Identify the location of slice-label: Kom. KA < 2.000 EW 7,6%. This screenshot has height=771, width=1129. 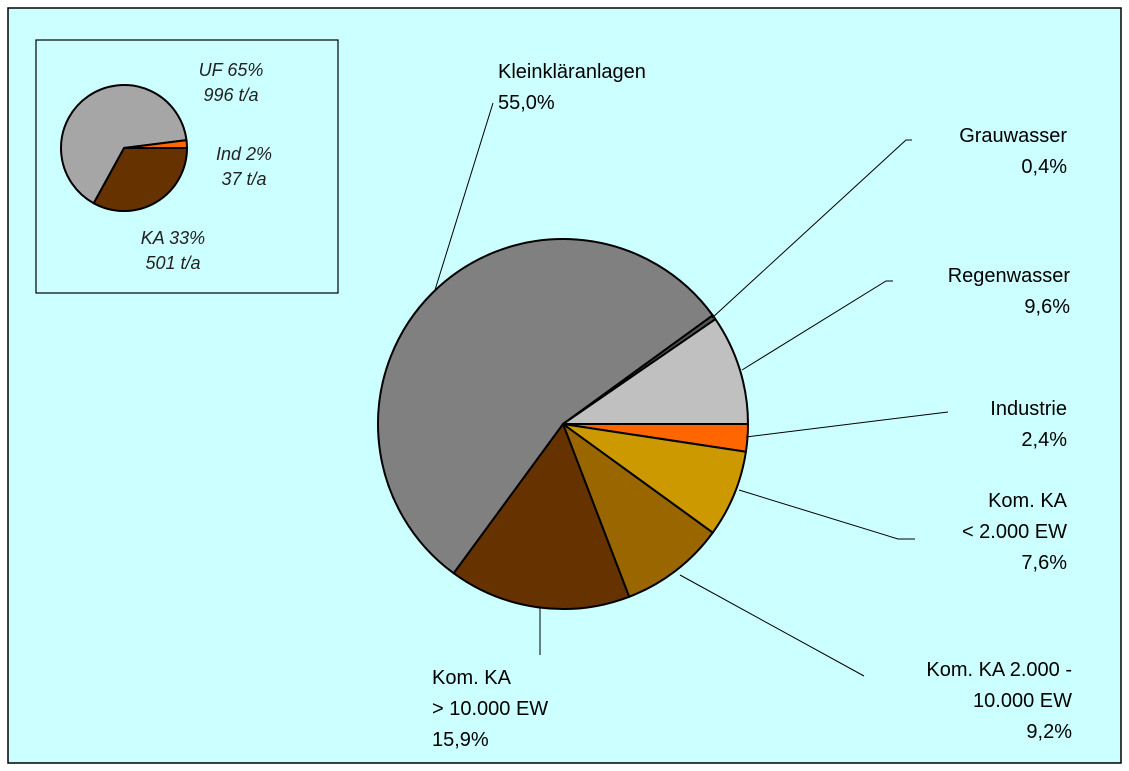
(1014, 532).